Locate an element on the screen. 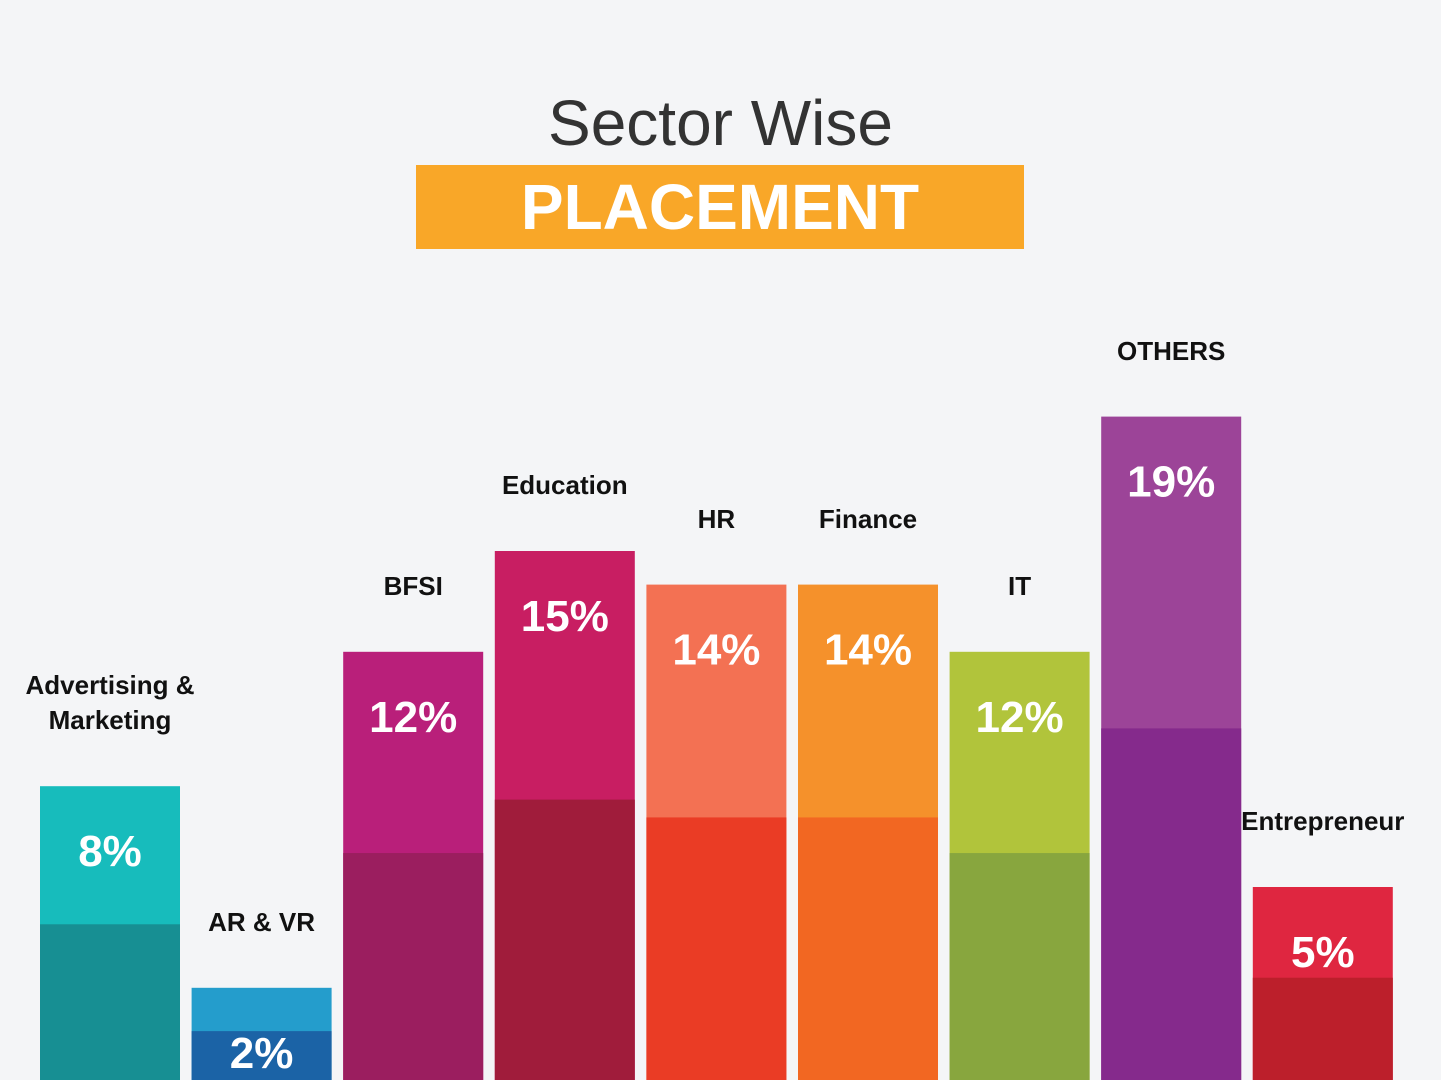 This screenshot has width=1441, height=1080. category-label: Education is located at coordinates (564, 485).